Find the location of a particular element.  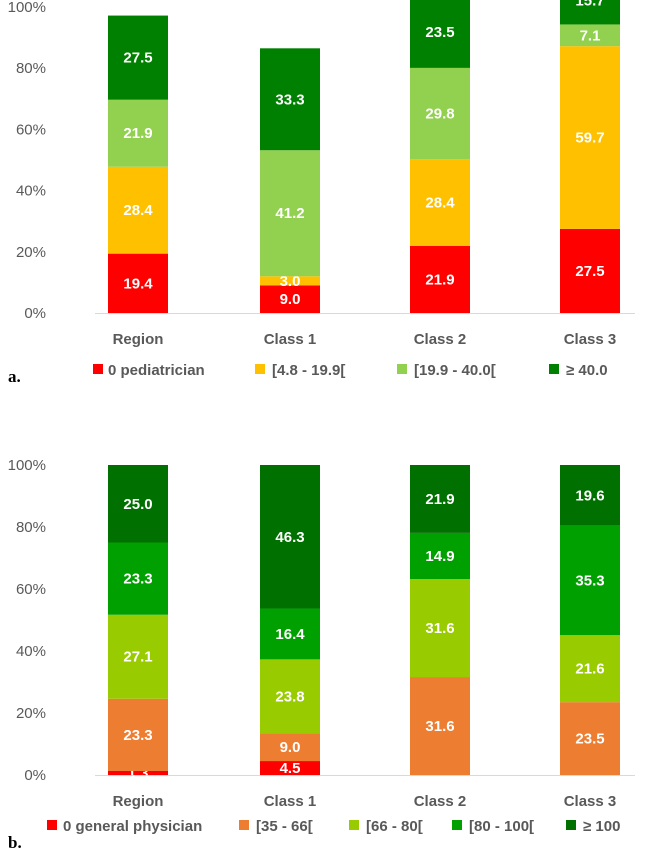

panel-label: b. is located at coordinates (15, 841).